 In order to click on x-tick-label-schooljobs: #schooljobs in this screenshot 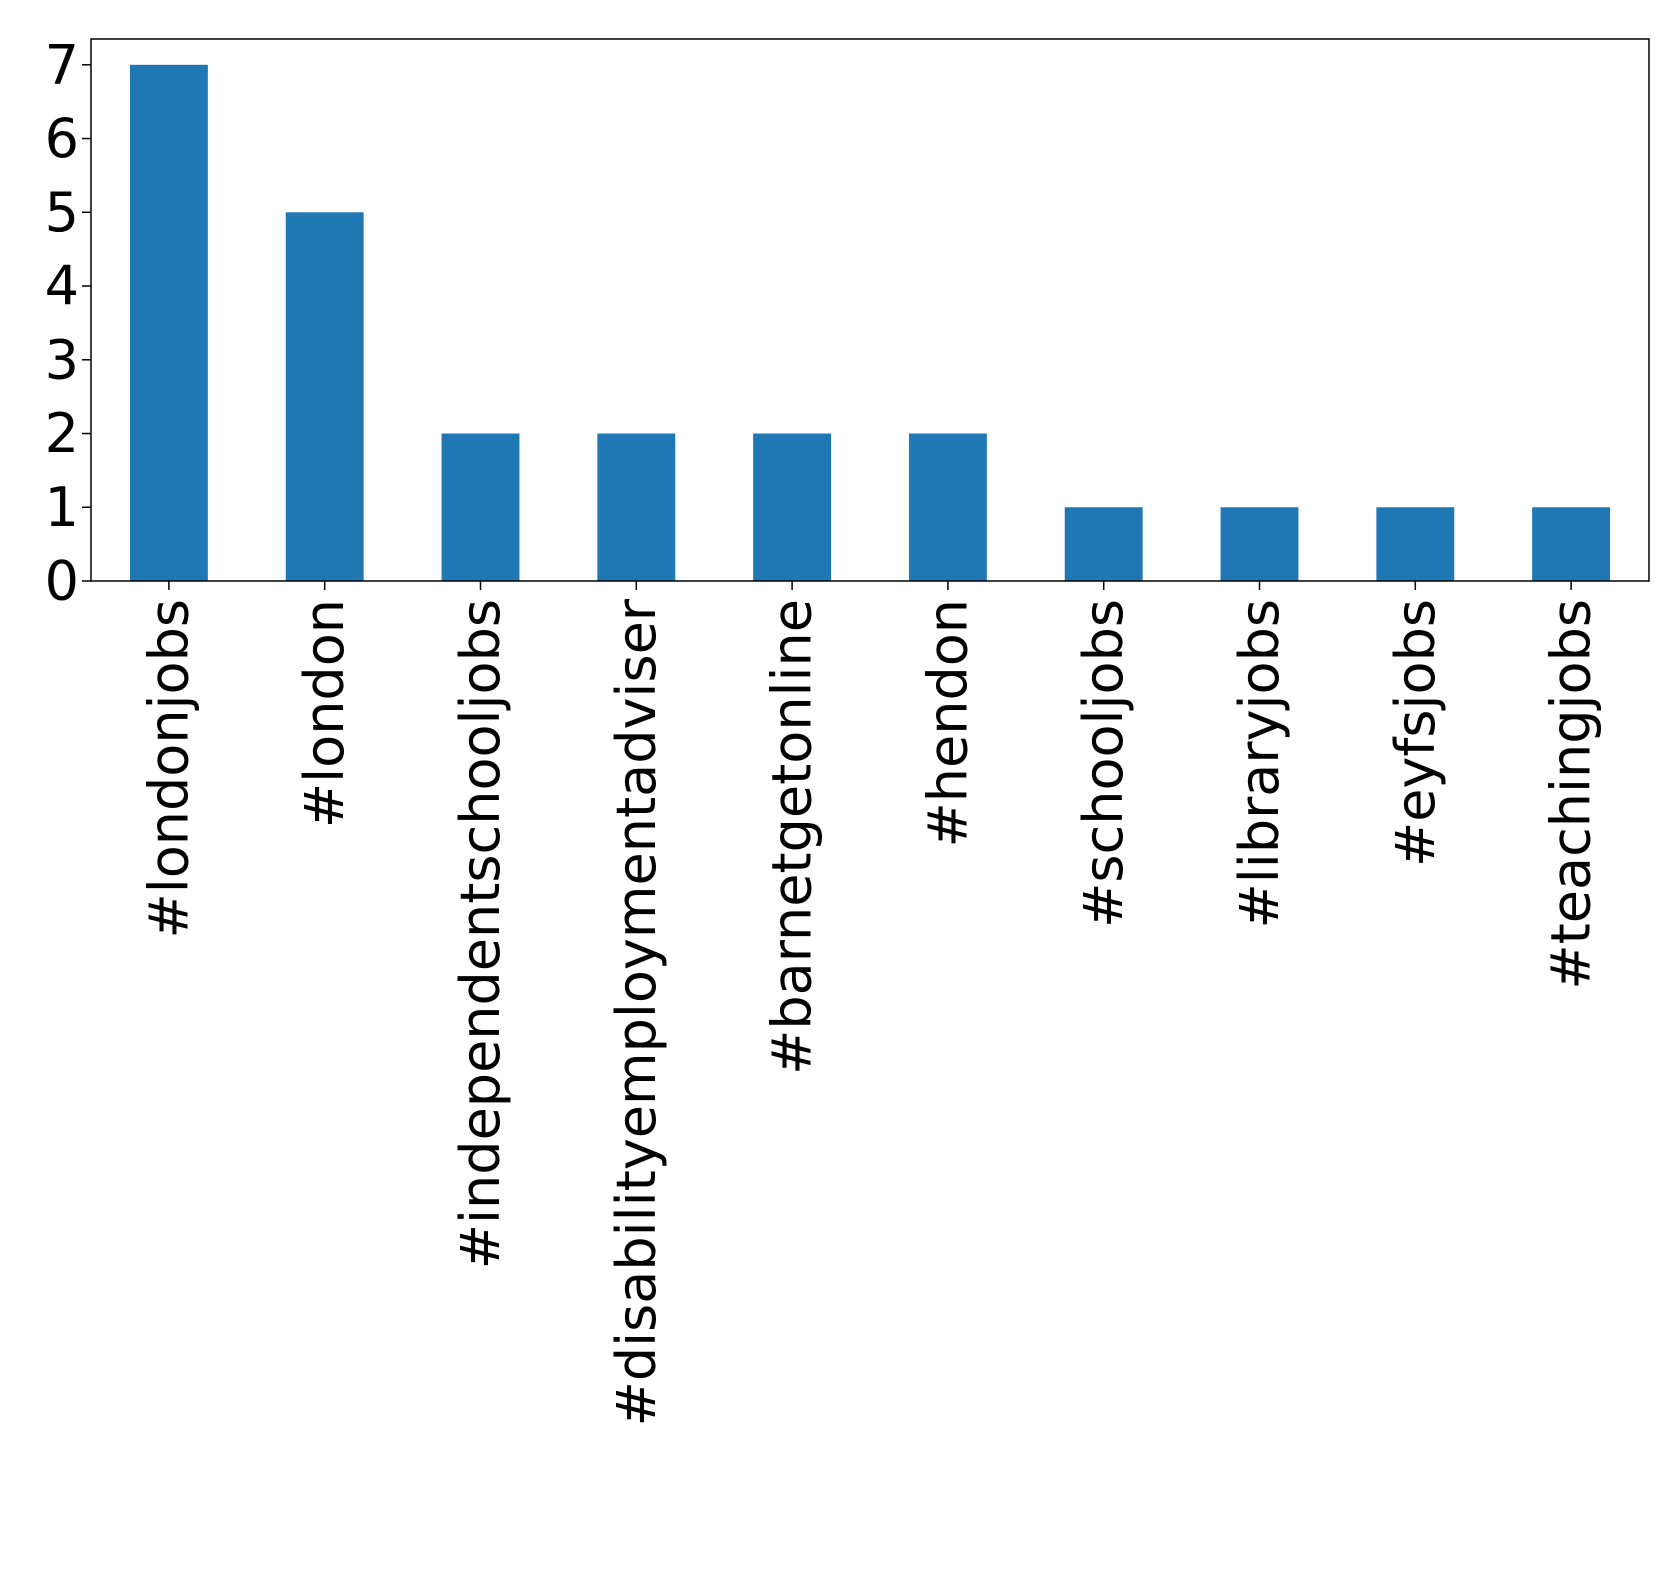, I will do `click(1103, 763)`.